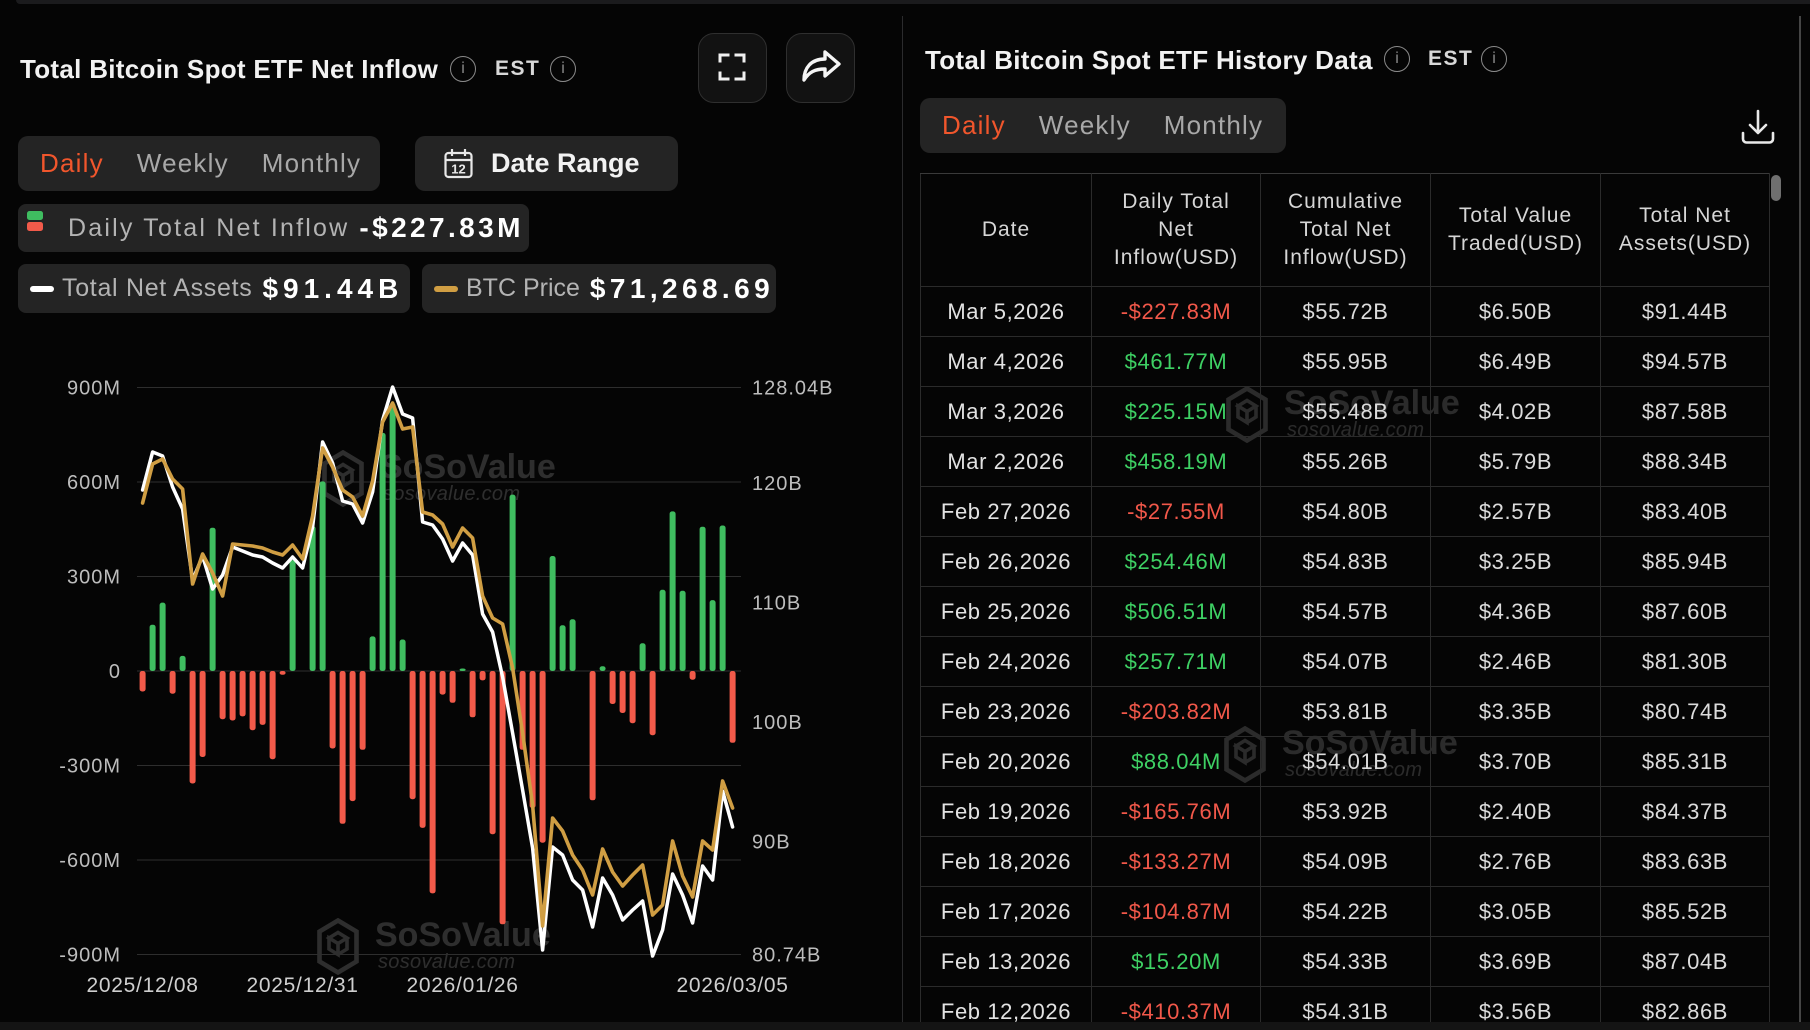 The height and width of the screenshot is (1030, 1810). I want to click on svg-text: 100B, so click(777, 723).